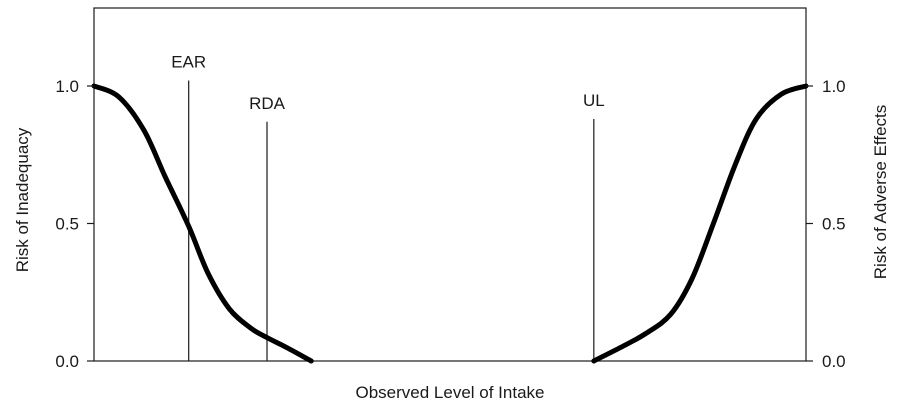 The width and height of the screenshot is (919, 416). What do you see at coordinates (67, 361) in the screenshot?
I see `y-tick-label-left: 0.0` at bounding box center [67, 361].